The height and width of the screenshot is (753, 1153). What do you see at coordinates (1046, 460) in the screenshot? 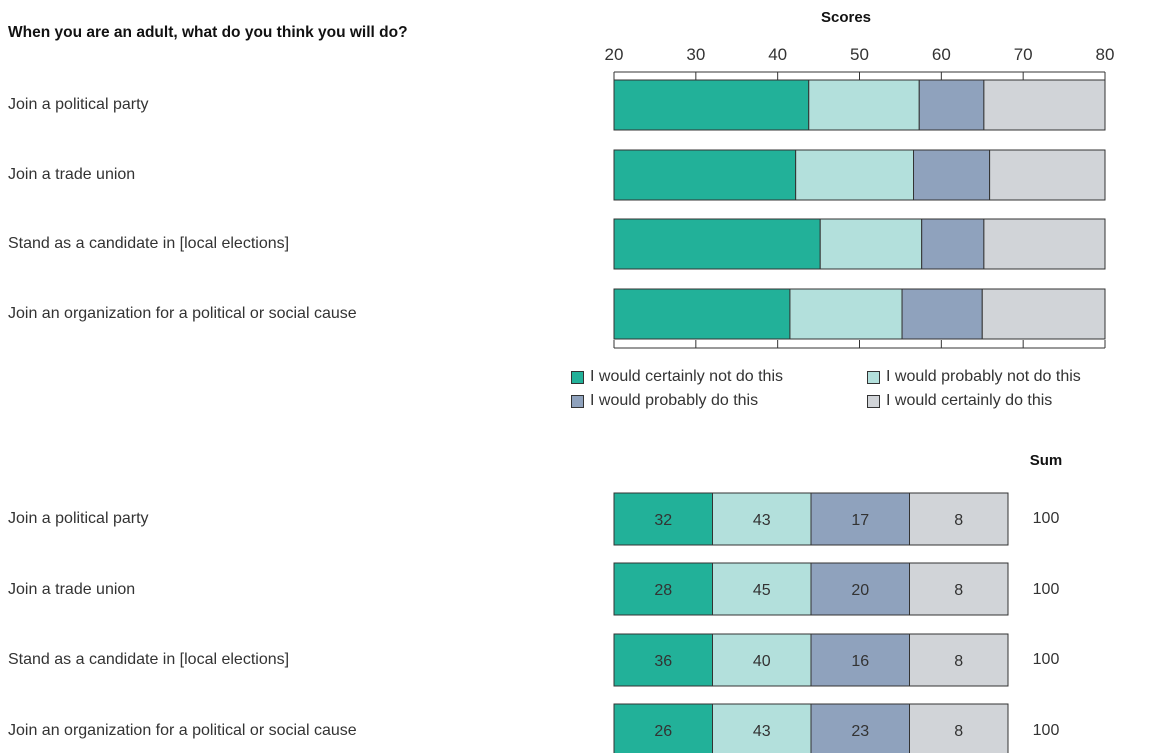
I see `sum-title: Sum` at bounding box center [1046, 460].